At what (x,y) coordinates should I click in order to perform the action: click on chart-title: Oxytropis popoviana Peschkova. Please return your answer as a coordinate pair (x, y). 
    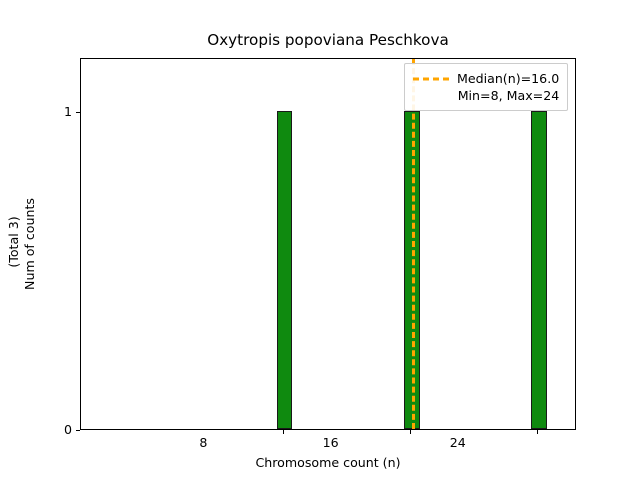
    Looking at the image, I should click on (328, 40).